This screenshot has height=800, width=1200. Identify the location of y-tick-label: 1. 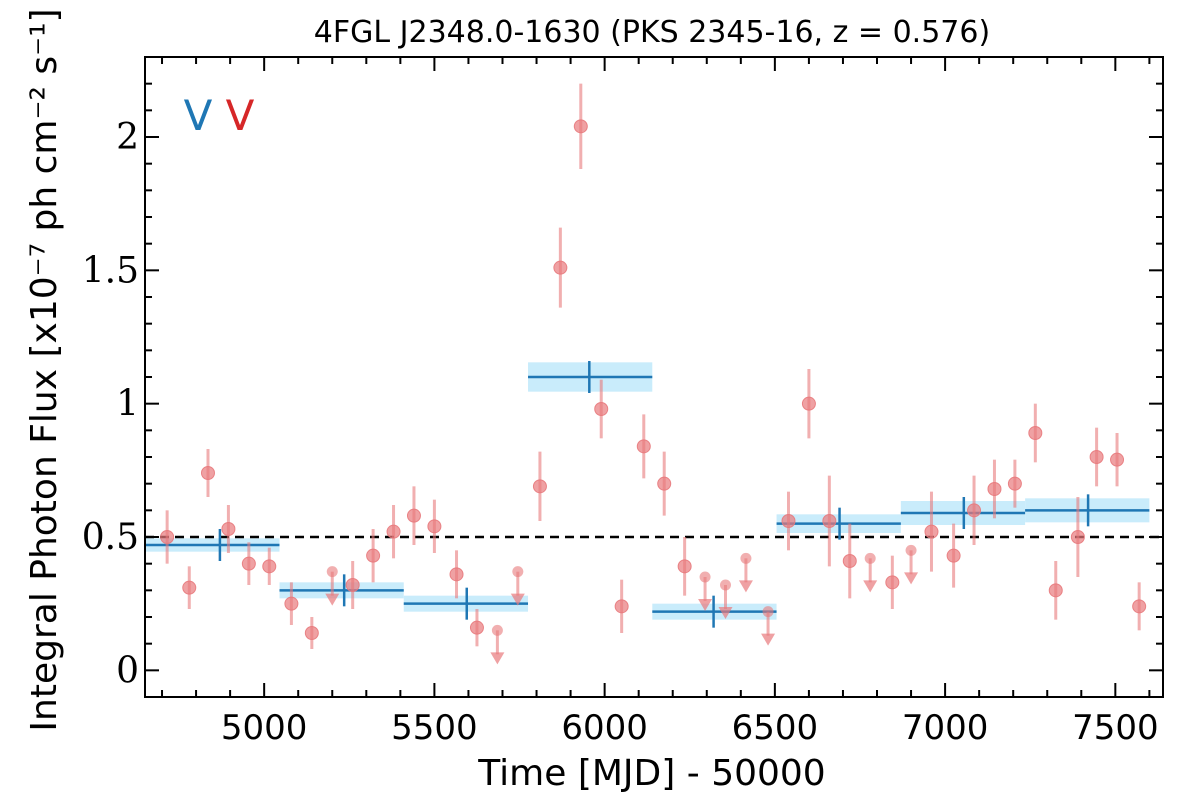
(127, 404).